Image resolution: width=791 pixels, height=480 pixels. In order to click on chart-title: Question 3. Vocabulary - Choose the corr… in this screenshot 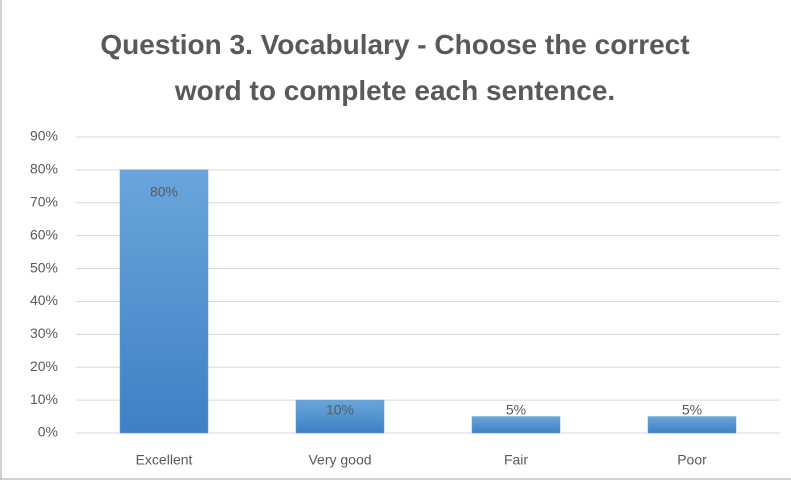, I will do `click(395, 67)`.